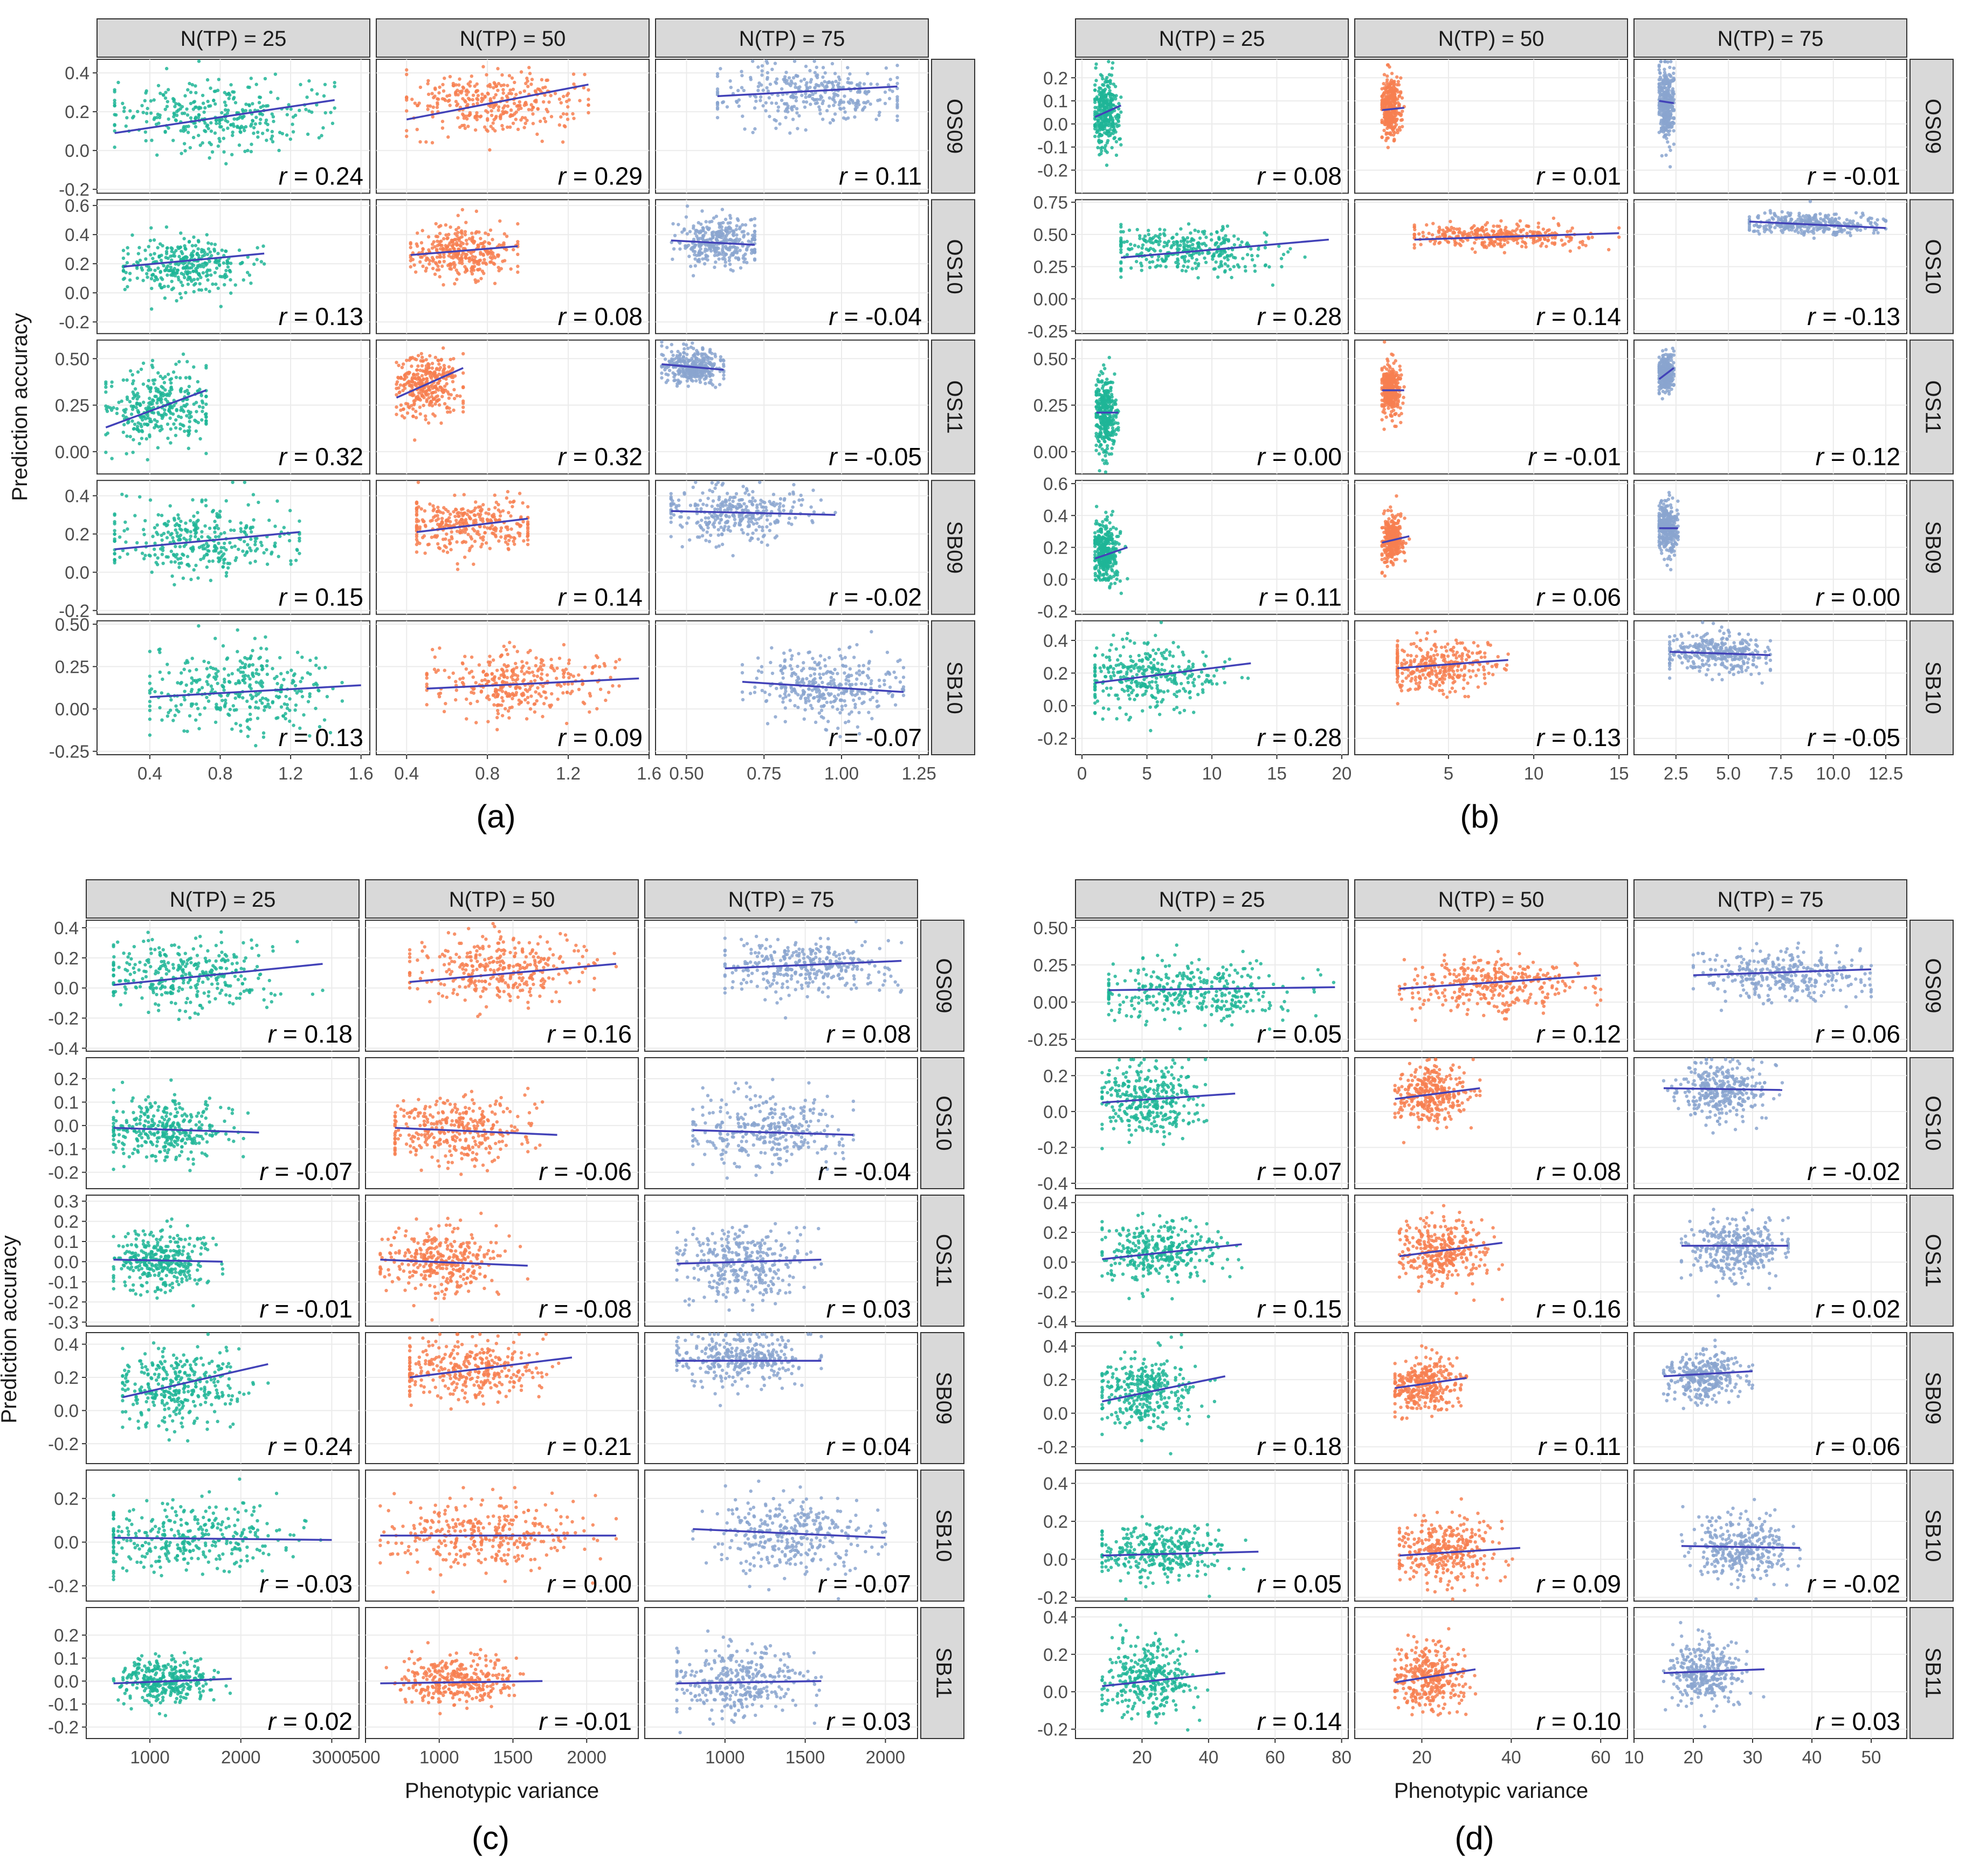 This screenshot has height=1876, width=1965. I want to click on correlation-value: = 0.32, so click(325, 457).